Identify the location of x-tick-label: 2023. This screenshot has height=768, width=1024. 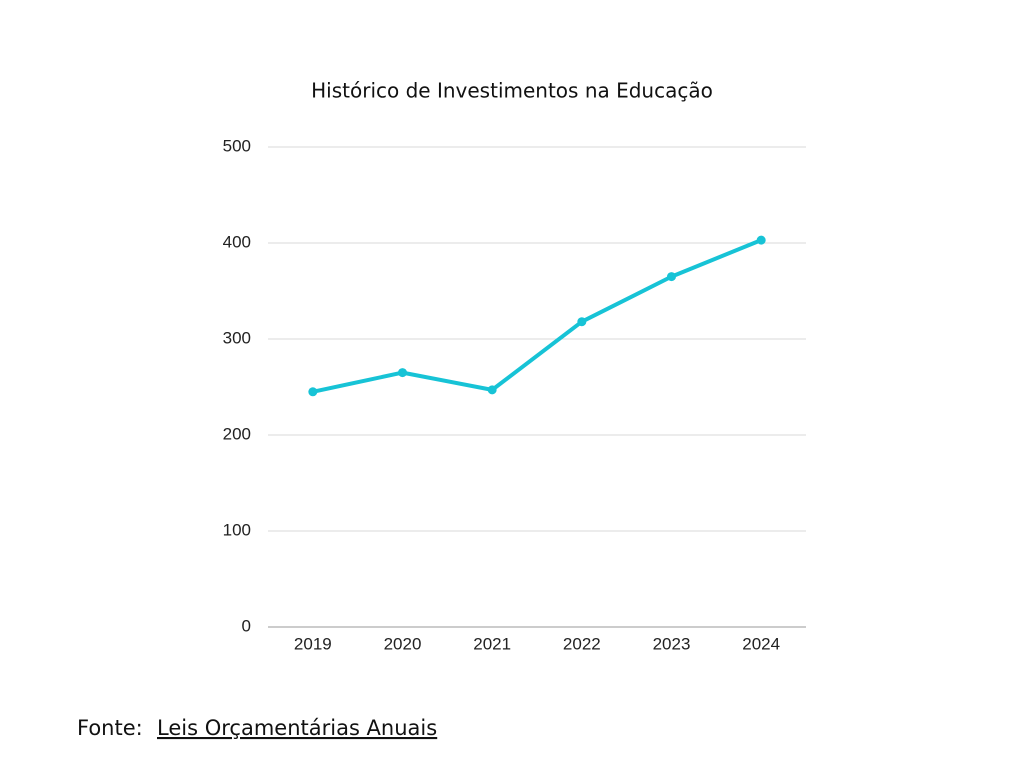
(672, 643).